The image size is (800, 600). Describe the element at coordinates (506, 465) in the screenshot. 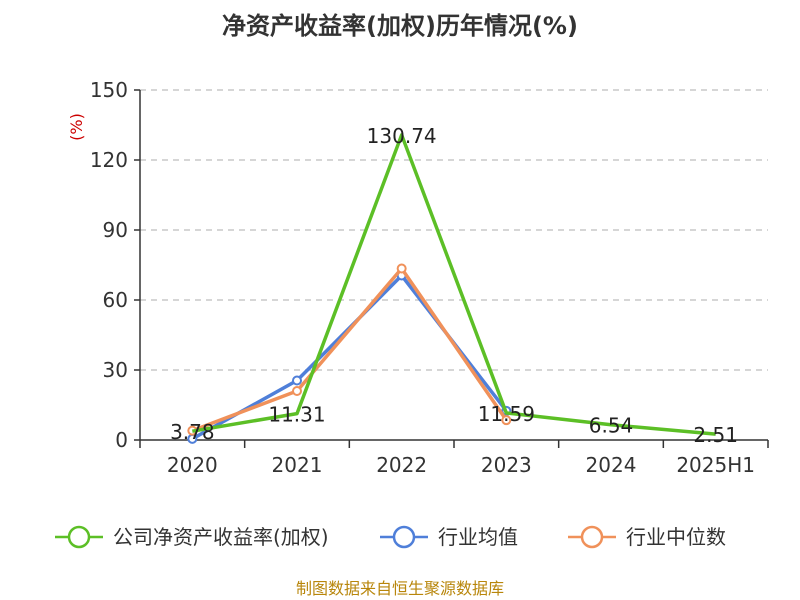

I see `x-tick-label: 2023` at that location.